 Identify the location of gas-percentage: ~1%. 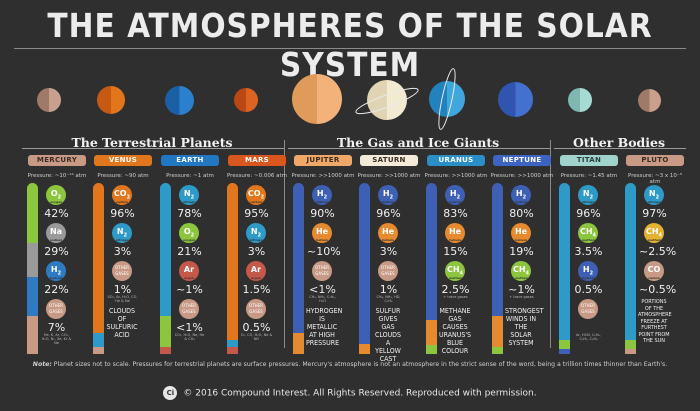
(521, 289).